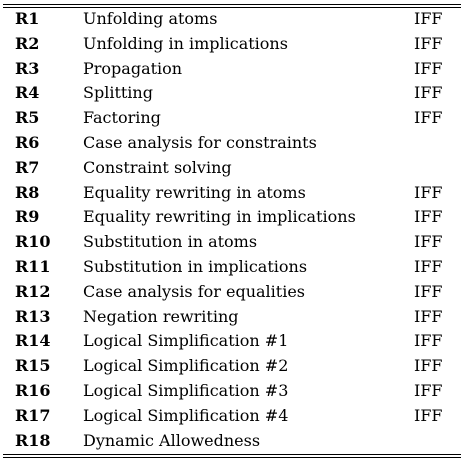 This screenshot has height=464, width=465. I want to click on table-row: R16 Logical Simplification #3 IFF, so click(232, 391).